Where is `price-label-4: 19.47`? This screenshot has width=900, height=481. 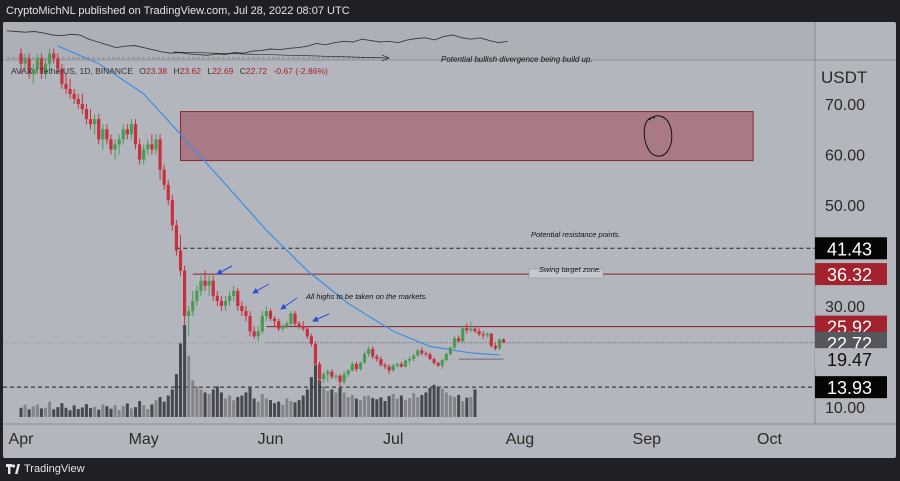 price-label-4: 19.47 is located at coordinates (849, 360).